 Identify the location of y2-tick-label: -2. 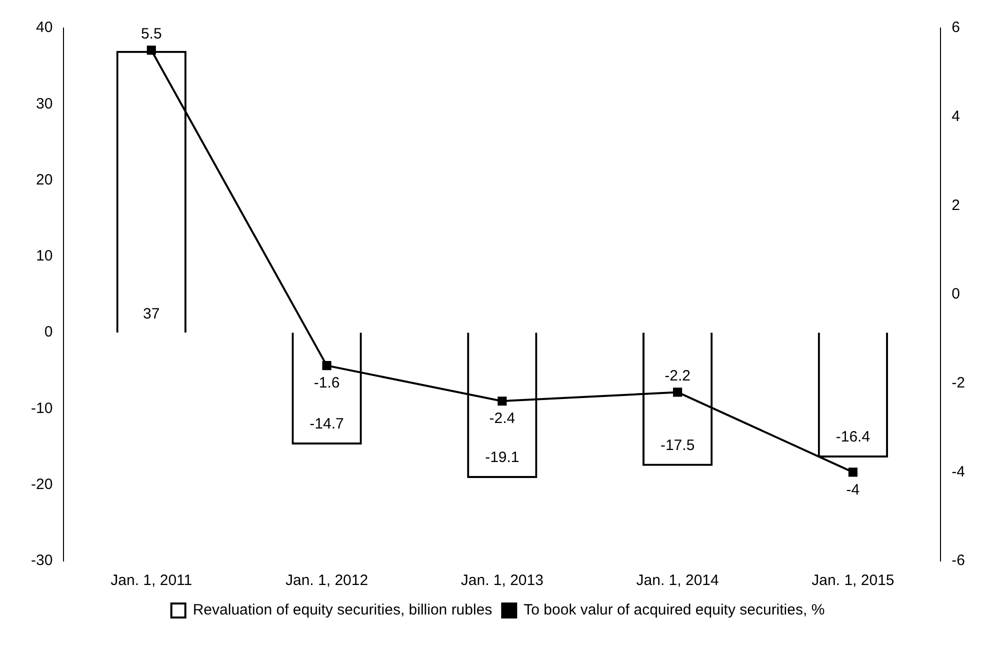
(959, 383).